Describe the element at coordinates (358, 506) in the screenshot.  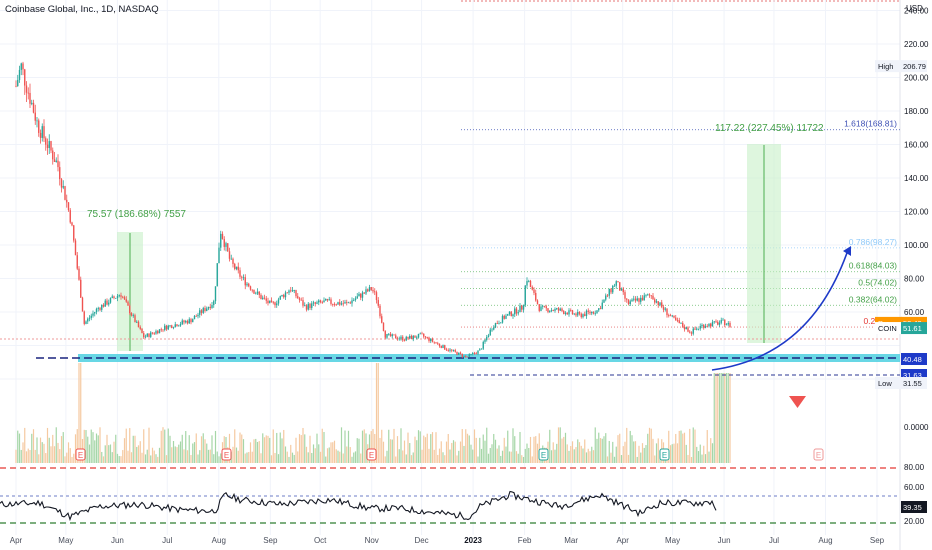
I see `rsi-line` at that location.